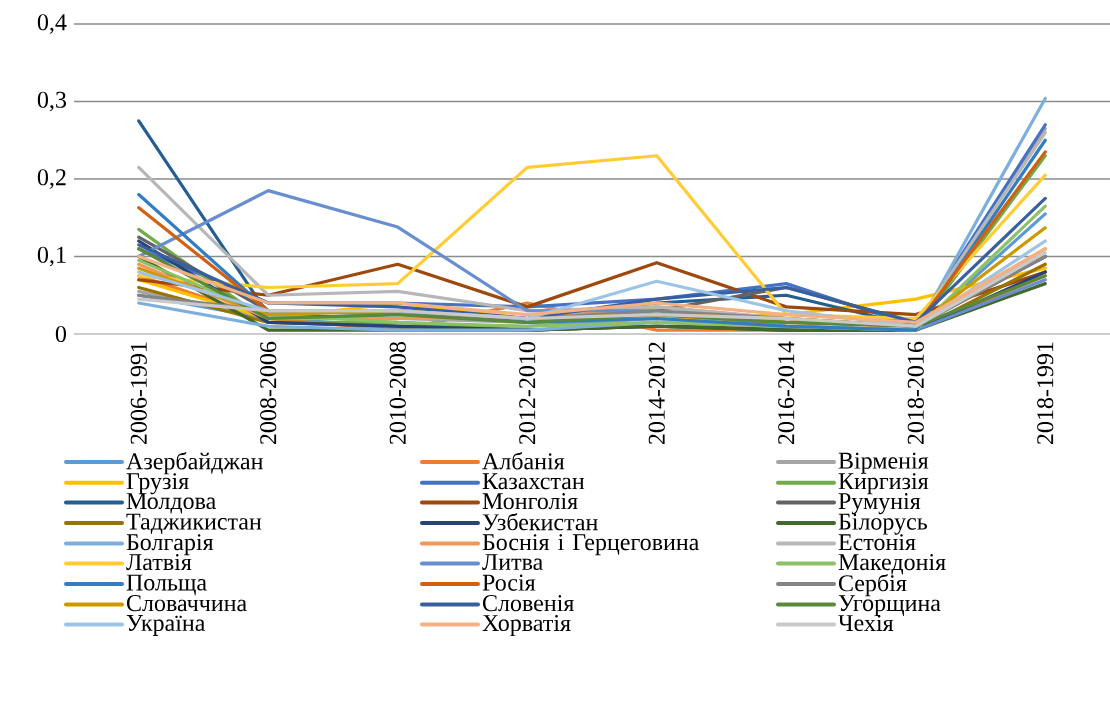  I want to click on legend-label: Словаччина, so click(186, 603).